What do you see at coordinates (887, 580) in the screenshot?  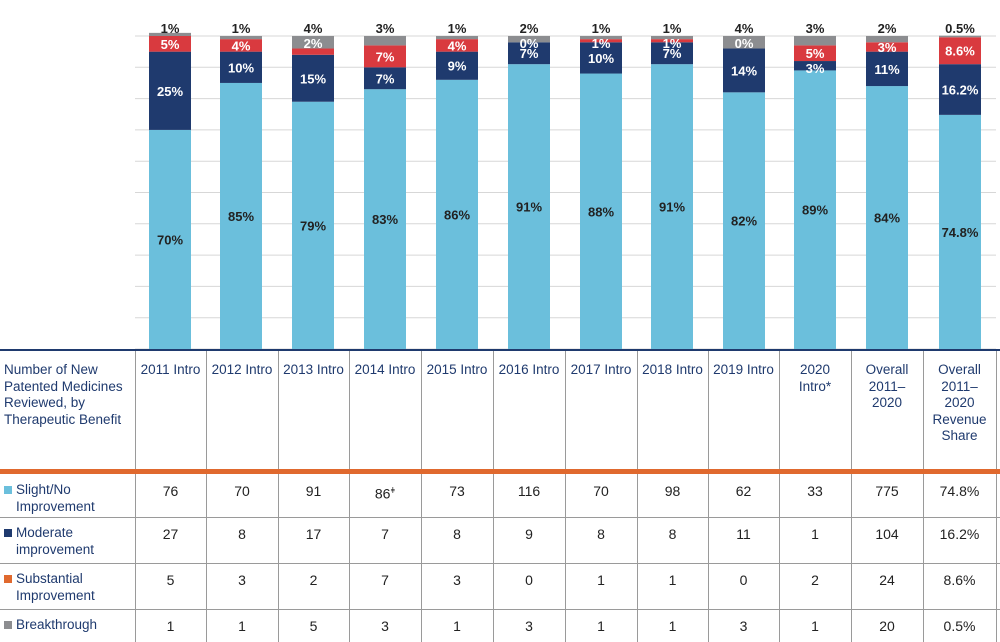 I see `table-cell: 24` at bounding box center [887, 580].